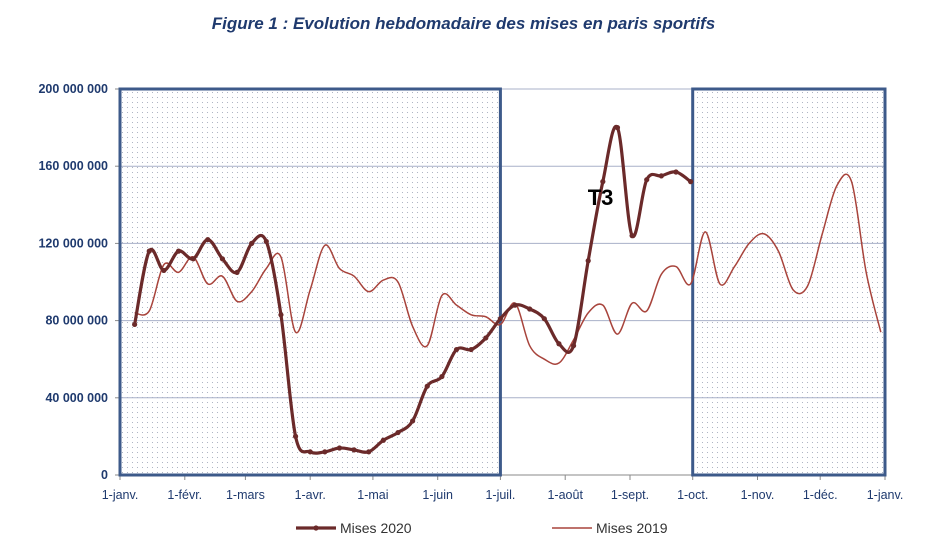 This screenshot has width=927, height=547. Describe the element at coordinates (310, 495) in the screenshot. I see `x-tick-label: 1-avr.` at that location.